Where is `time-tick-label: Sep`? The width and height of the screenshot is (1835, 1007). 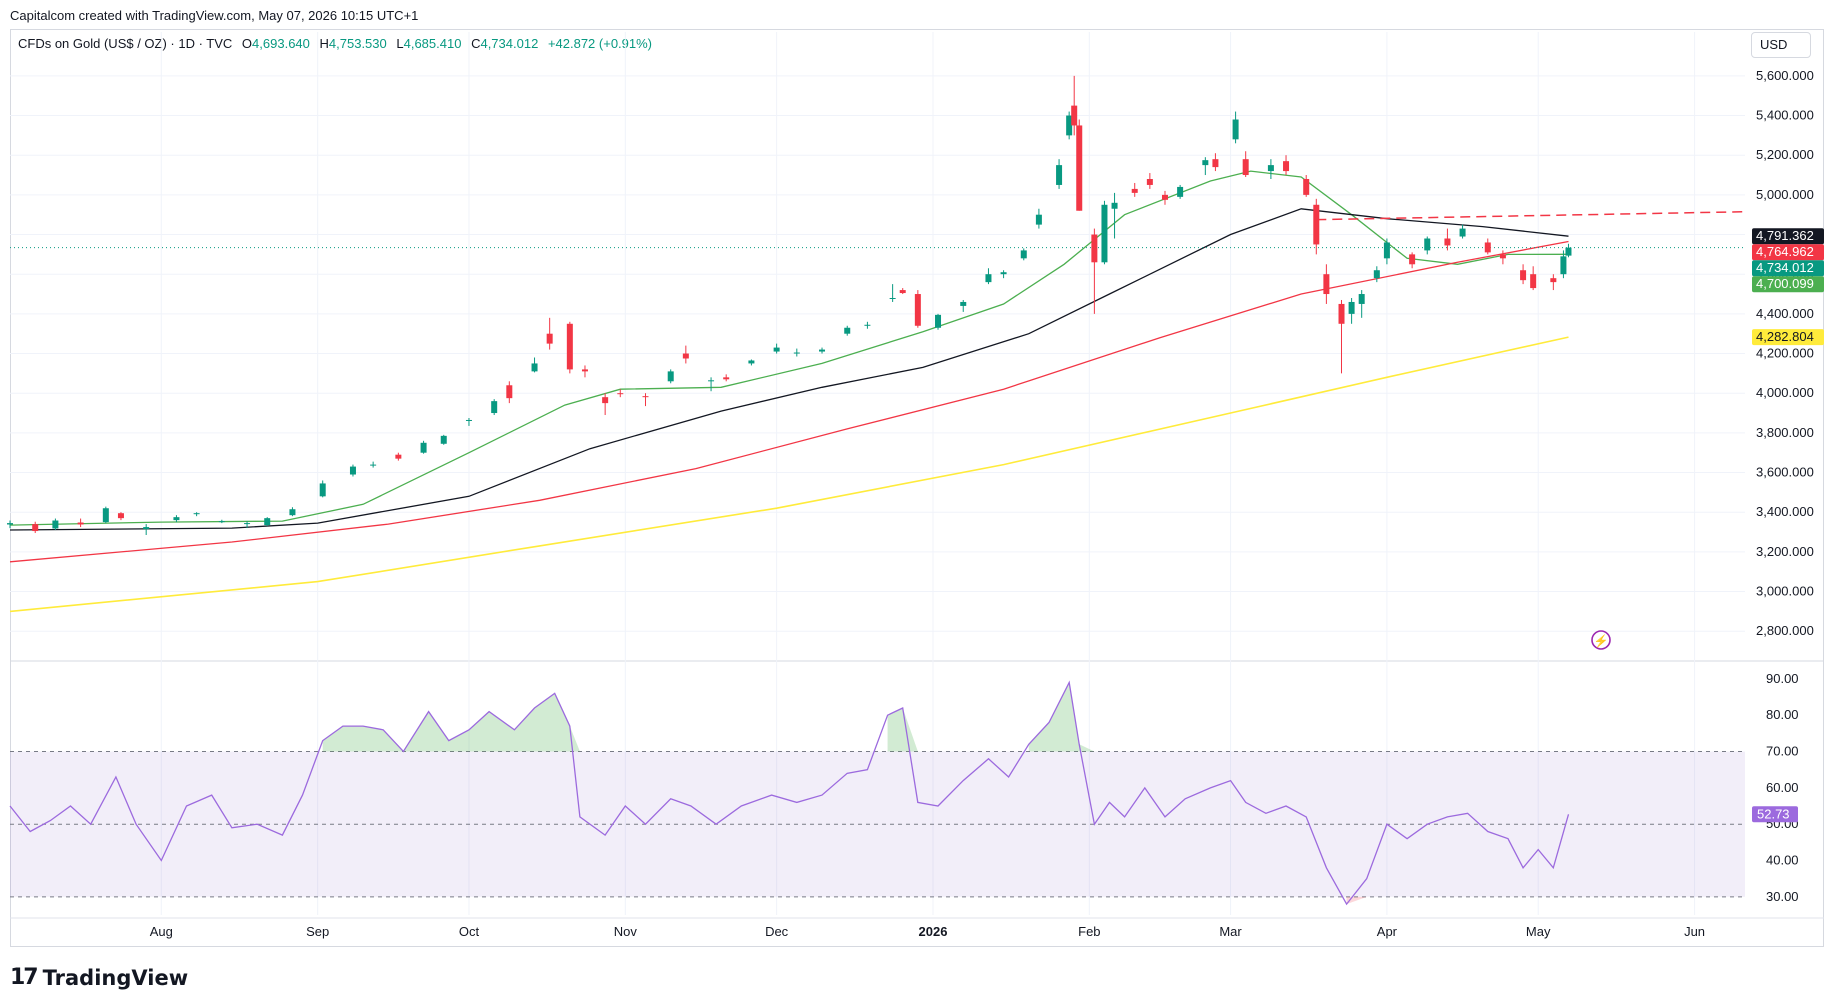 time-tick-label: Sep is located at coordinates (317, 931).